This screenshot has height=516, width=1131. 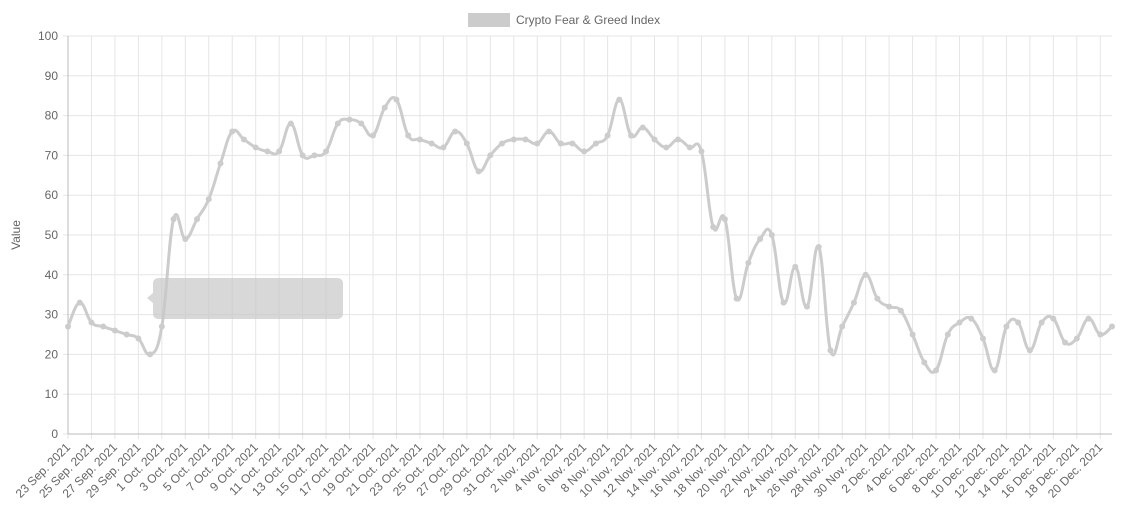 What do you see at coordinates (248, 298) in the screenshot?
I see `tooltip` at bounding box center [248, 298].